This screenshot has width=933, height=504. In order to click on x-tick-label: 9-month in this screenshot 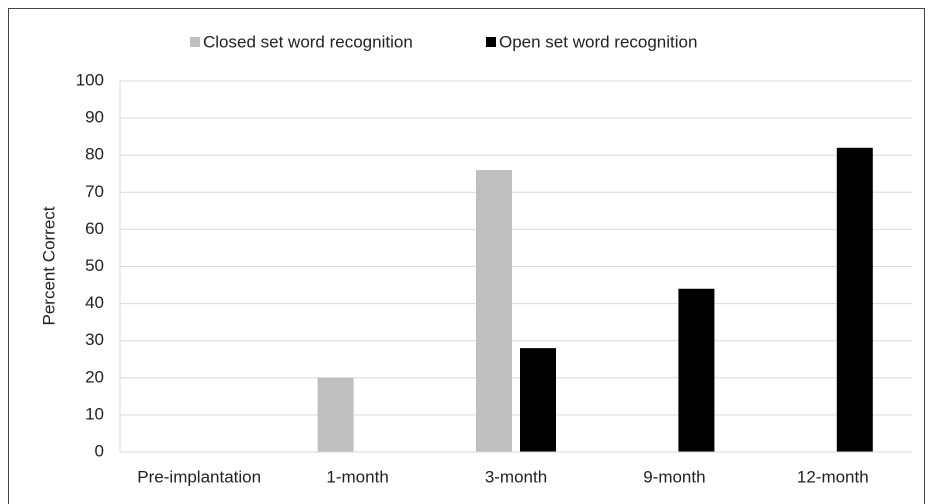, I will do `click(674, 476)`.